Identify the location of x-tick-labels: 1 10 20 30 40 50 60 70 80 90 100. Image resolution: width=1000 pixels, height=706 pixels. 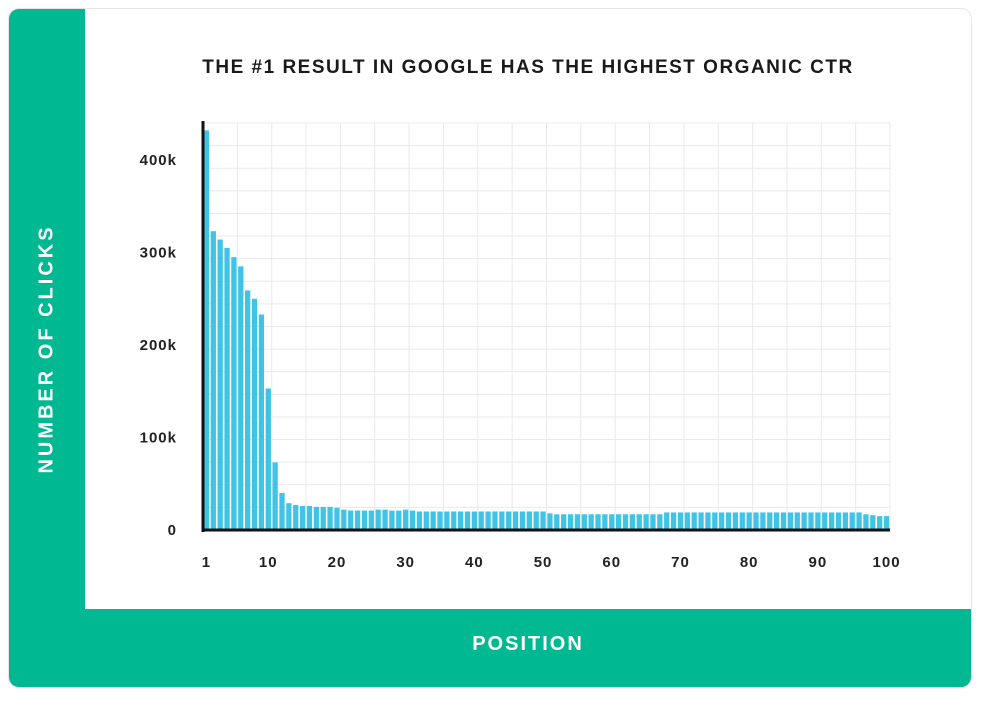
(551, 562).